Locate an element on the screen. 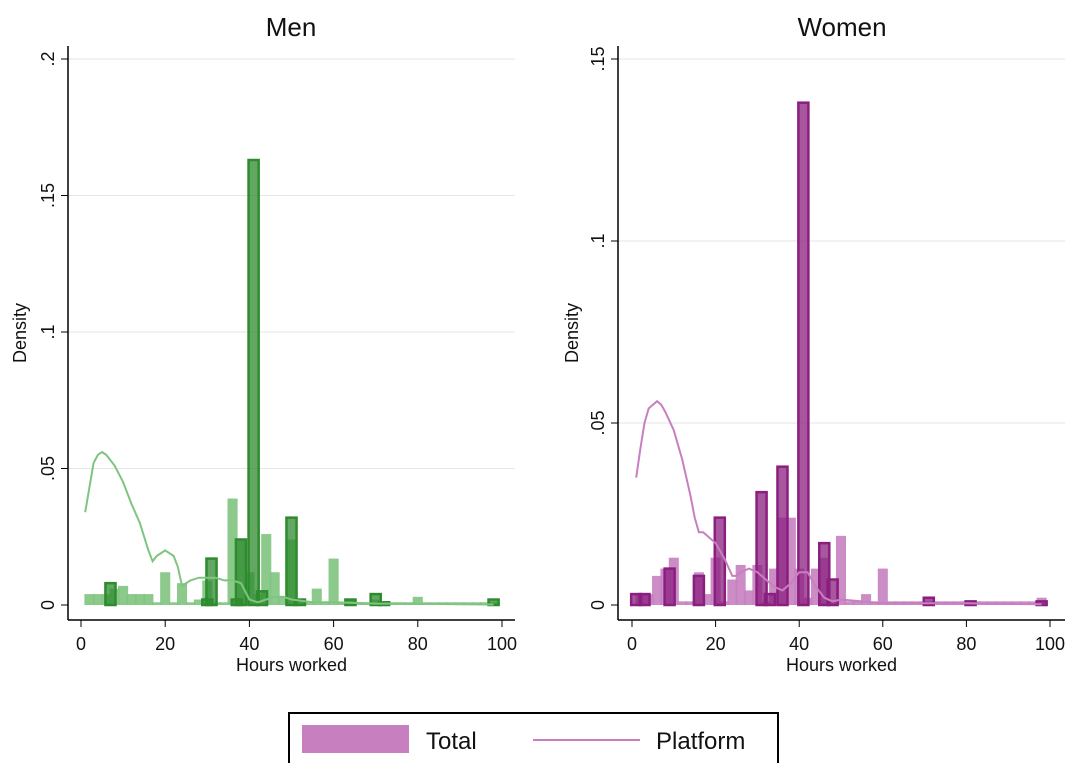  y-tick-label: .2 is located at coordinates (48, 58).